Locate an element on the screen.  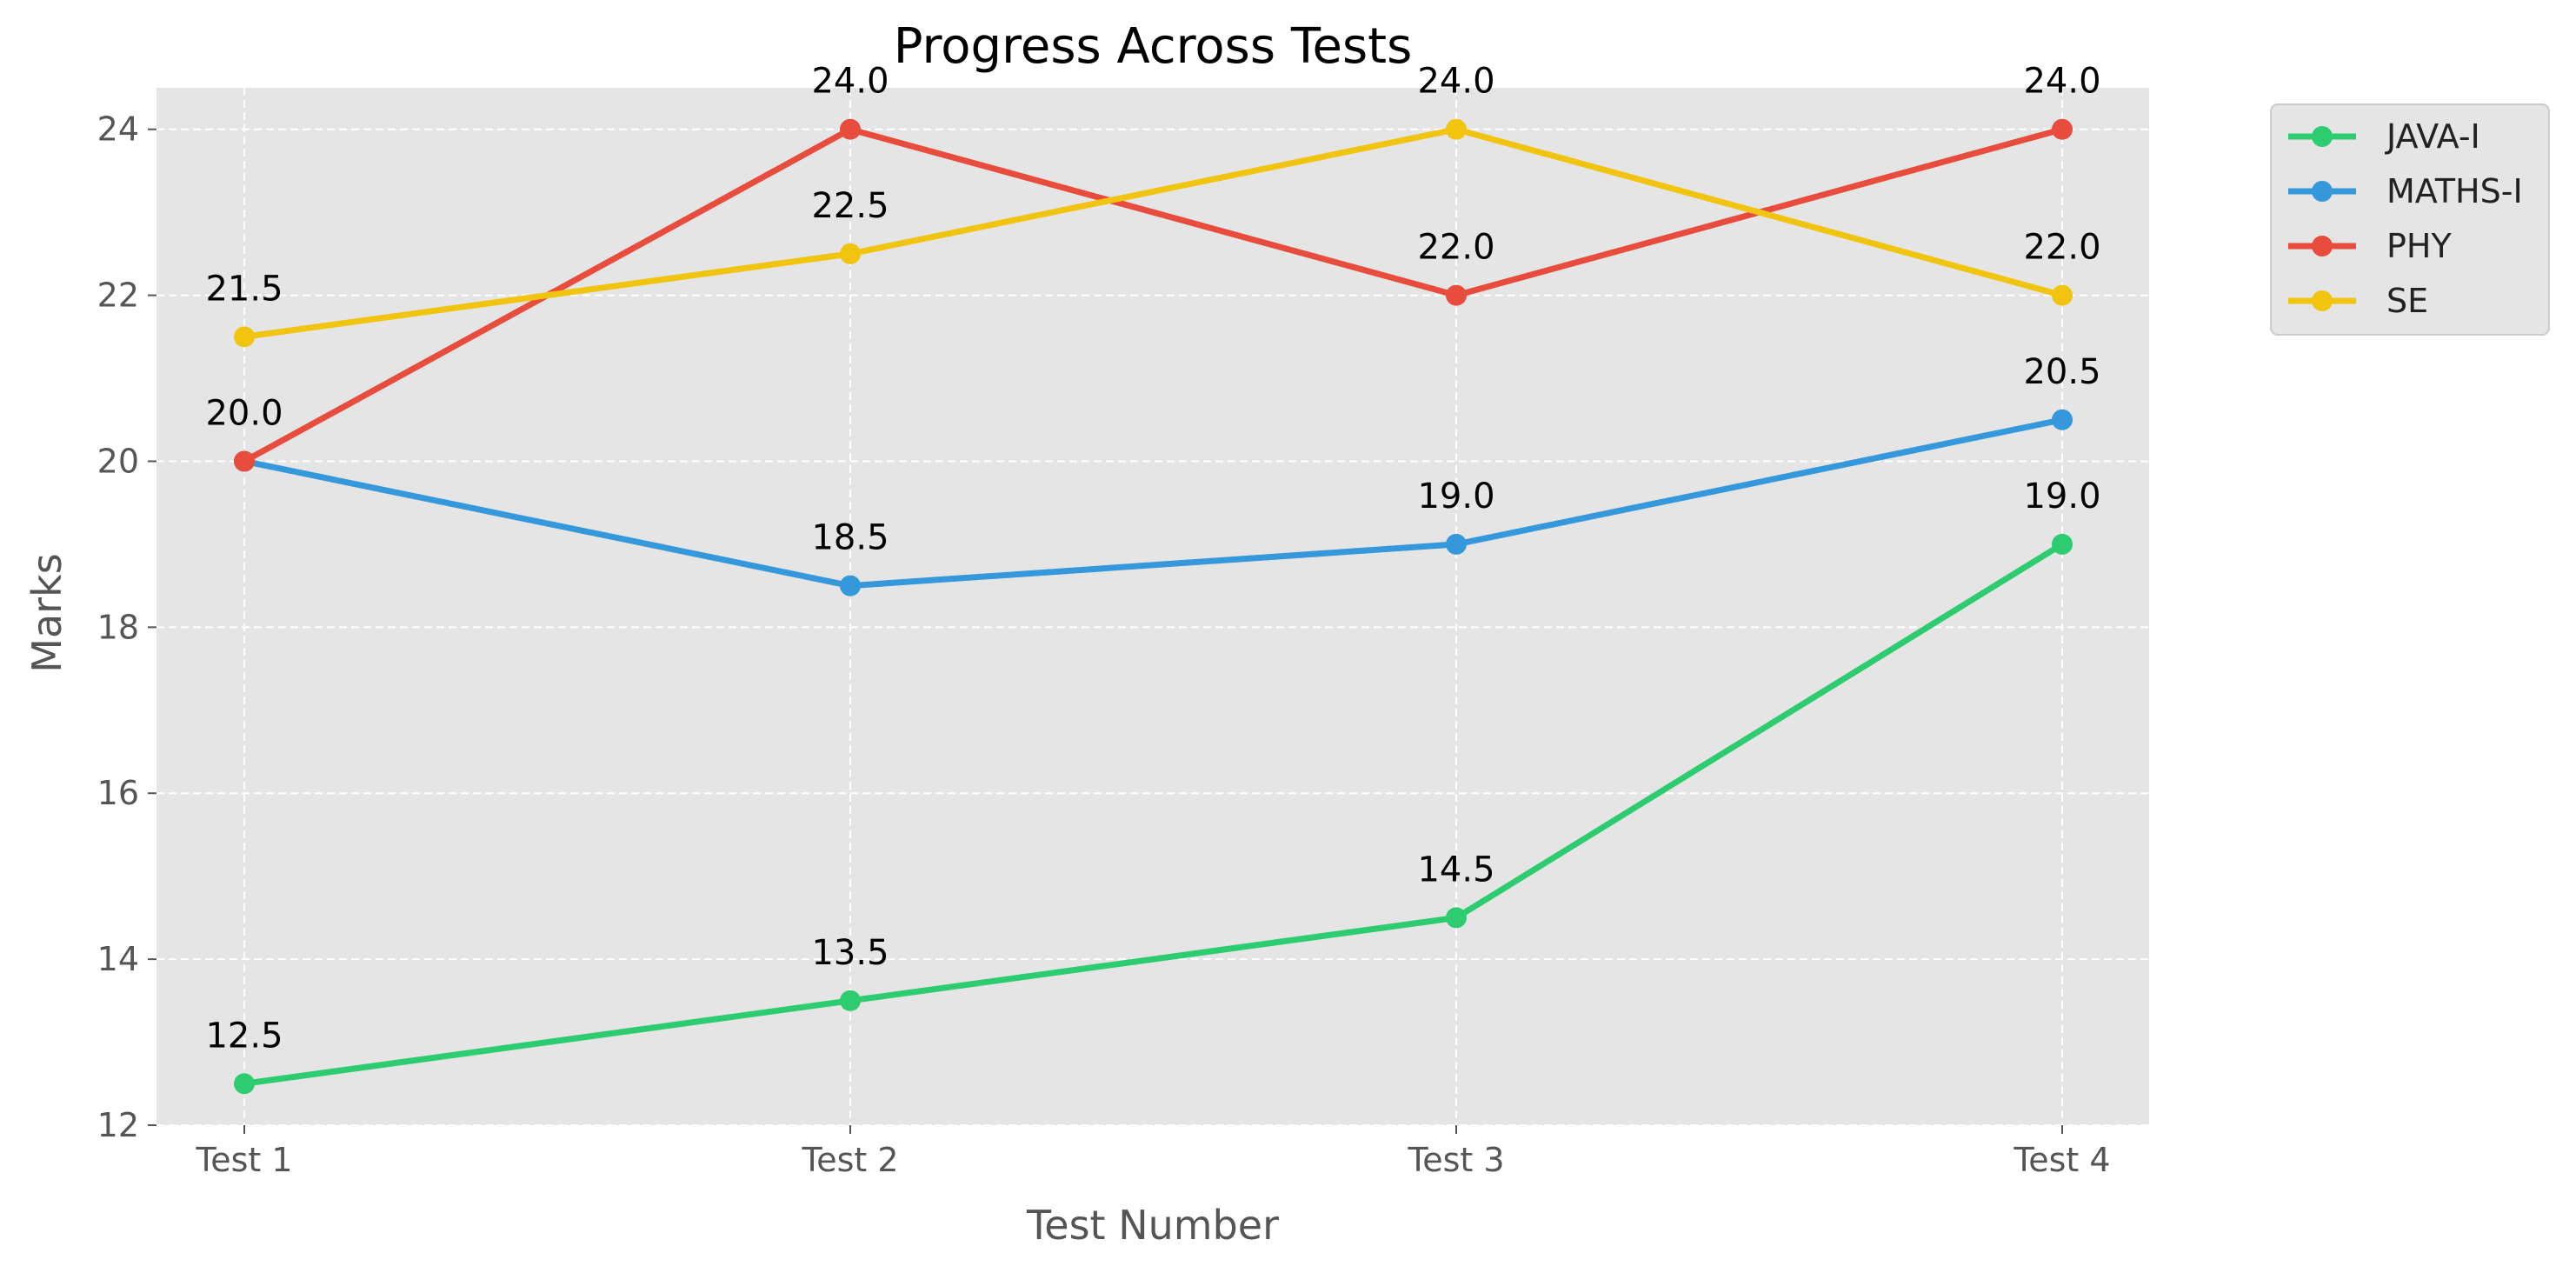
data-label: 18.5 is located at coordinates (850, 538).